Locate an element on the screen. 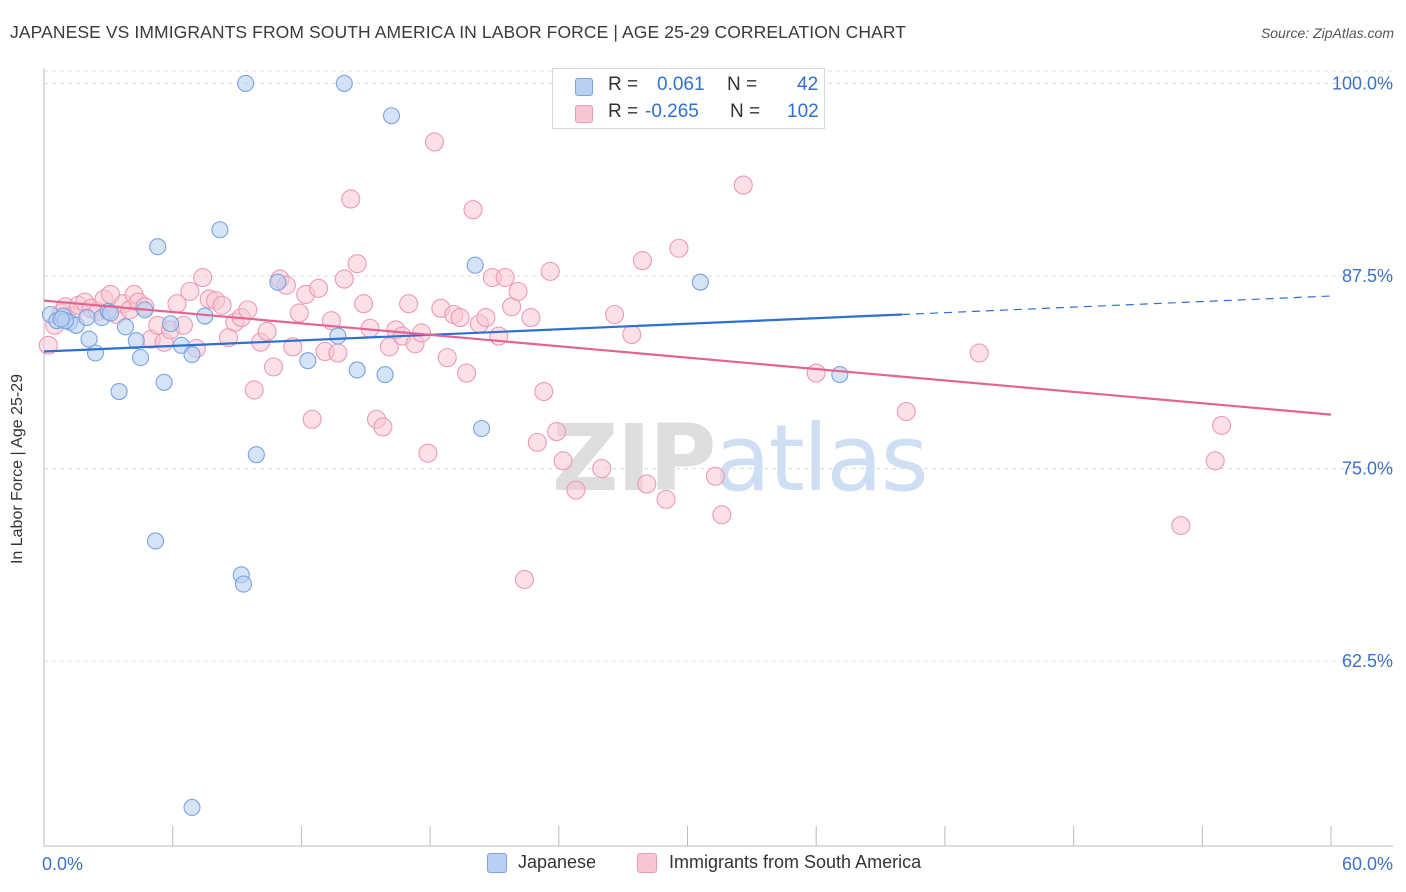 The height and width of the screenshot is (892, 1406). y-tick-label: 62.5% is located at coordinates (1367, 661).